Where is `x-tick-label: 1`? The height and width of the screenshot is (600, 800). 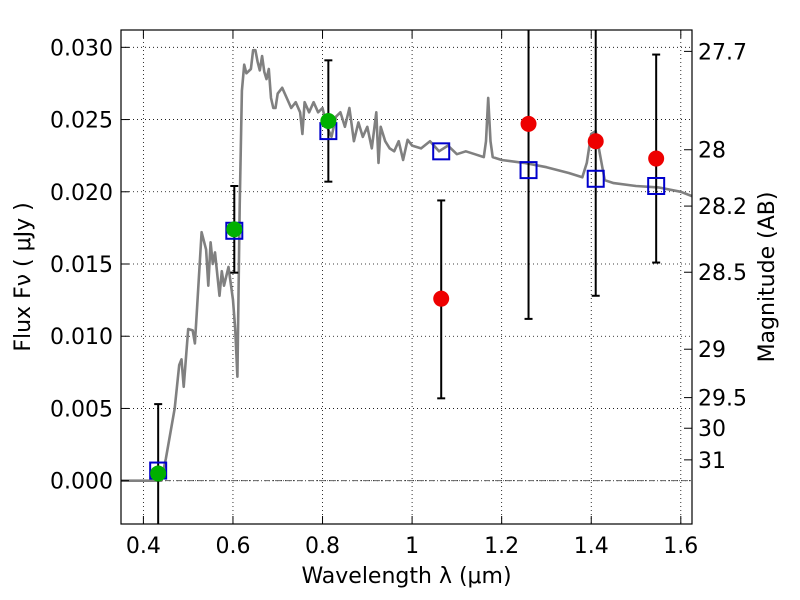 x-tick-label: 1 is located at coordinates (412, 546).